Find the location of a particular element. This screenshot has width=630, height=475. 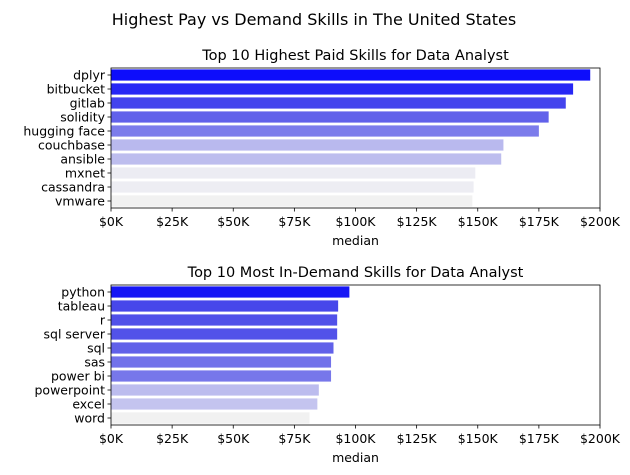

category-label: ansible is located at coordinates (82, 159).